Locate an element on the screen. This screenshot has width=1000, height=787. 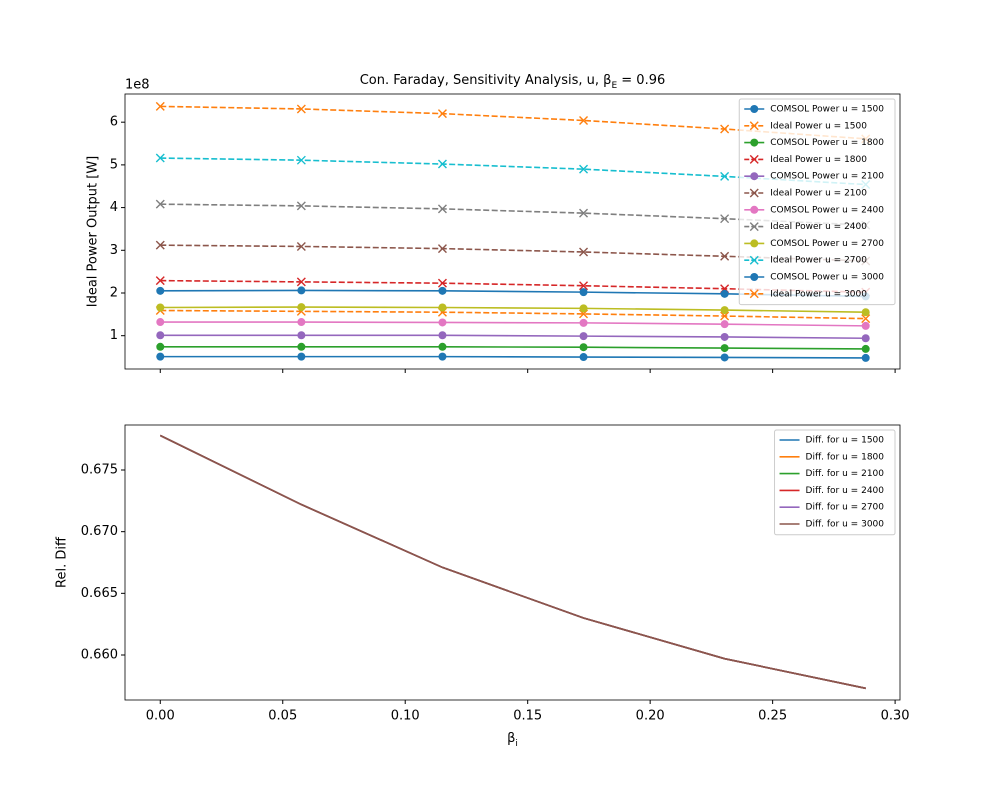
x-tick-label: 0.30 is located at coordinates (895, 716).